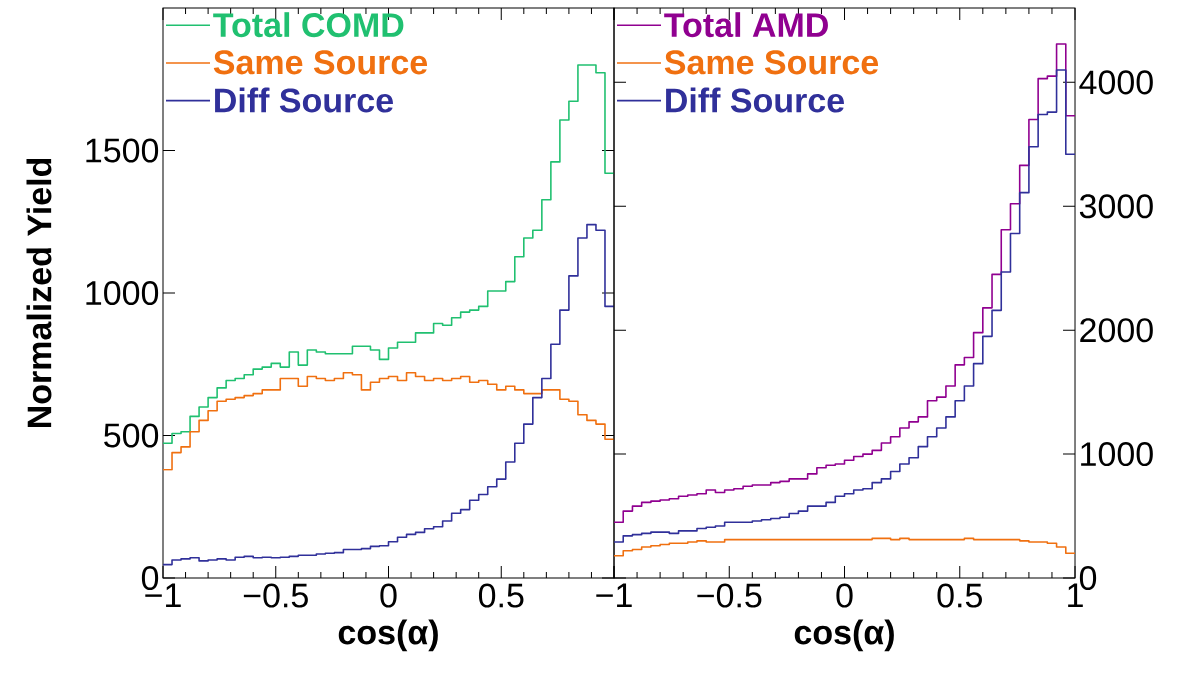 Image resolution: width=1201 pixels, height=685 pixels. What do you see at coordinates (614, 595) in the screenshot?
I see `x-tick-label: −1` at bounding box center [614, 595].